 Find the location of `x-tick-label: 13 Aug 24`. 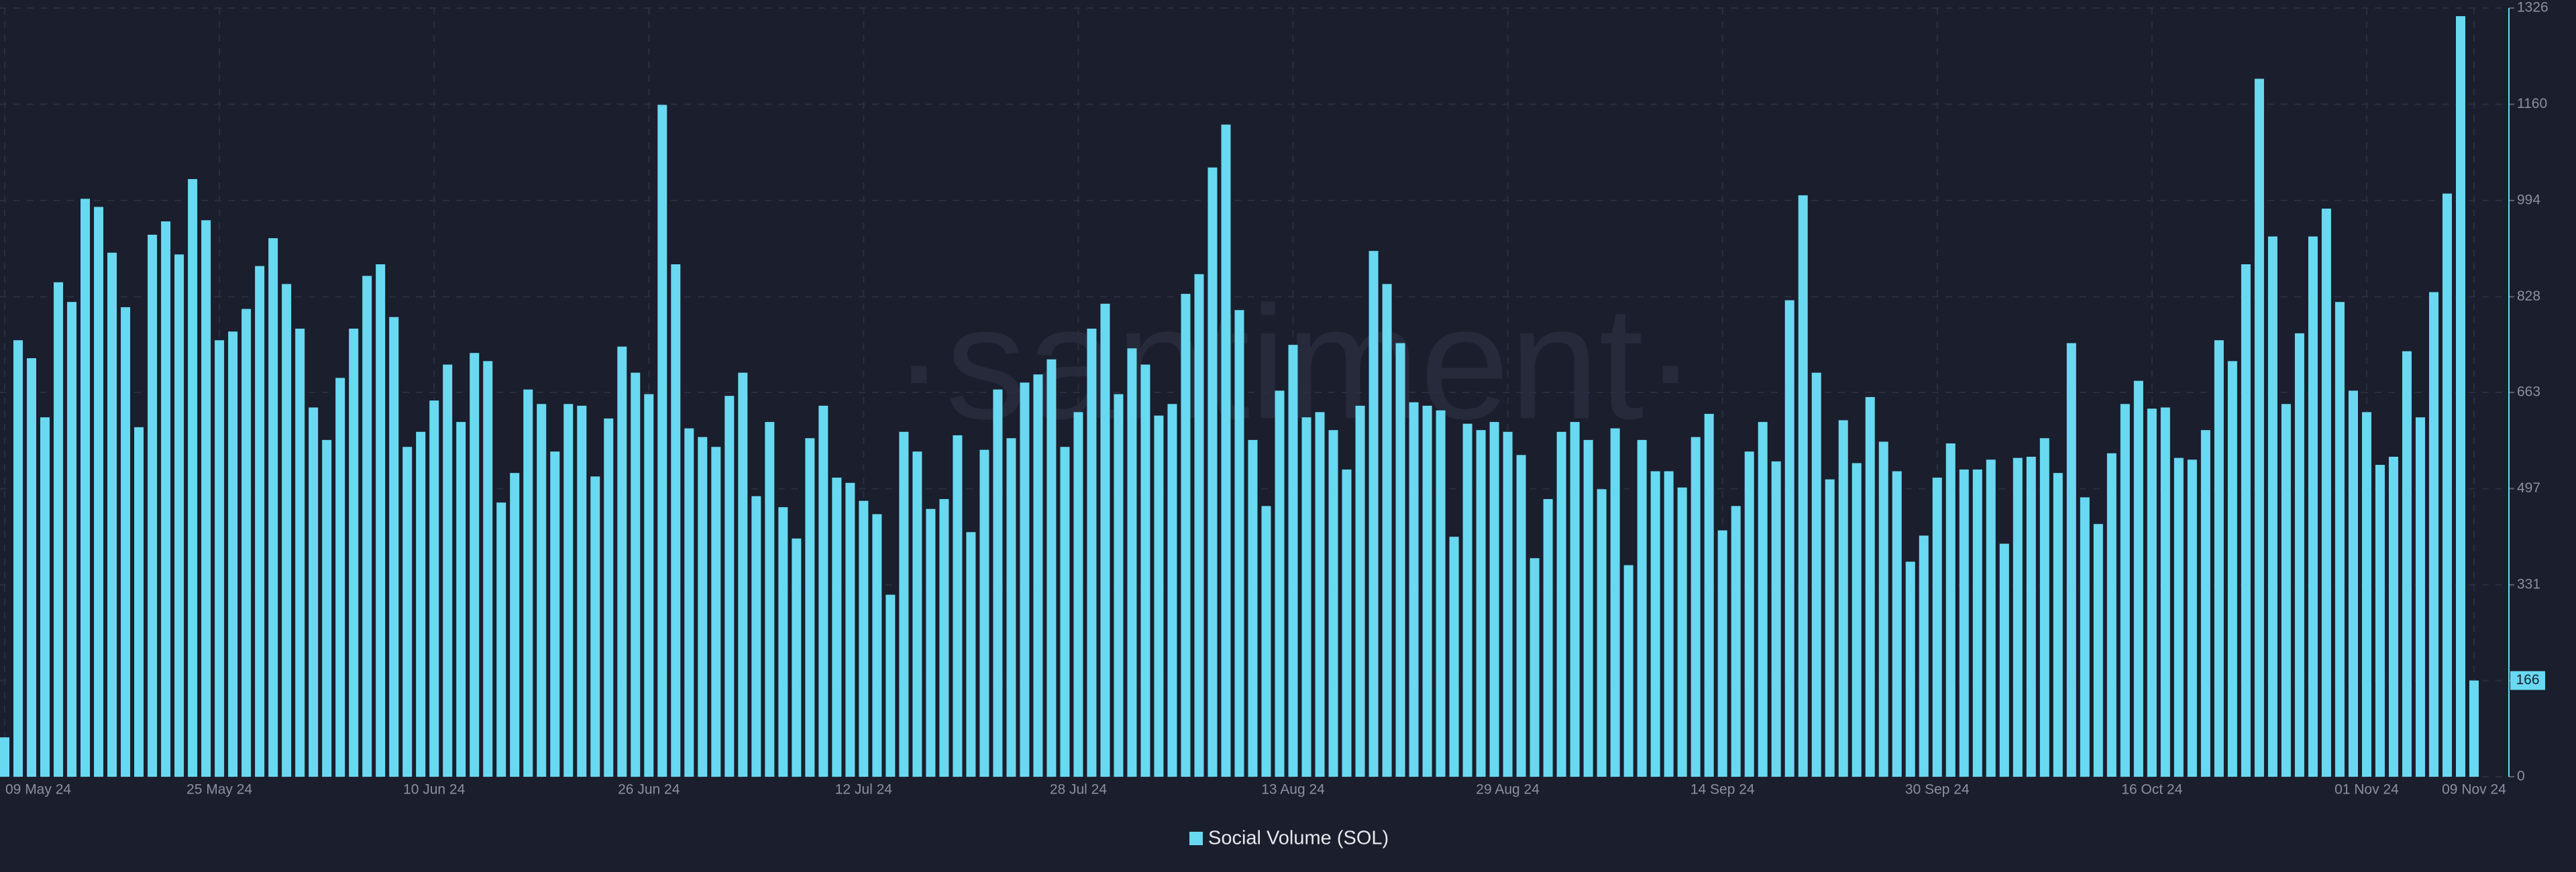

x-tick-label: 13 Aug 24 is located at coordinates (1293, 790).